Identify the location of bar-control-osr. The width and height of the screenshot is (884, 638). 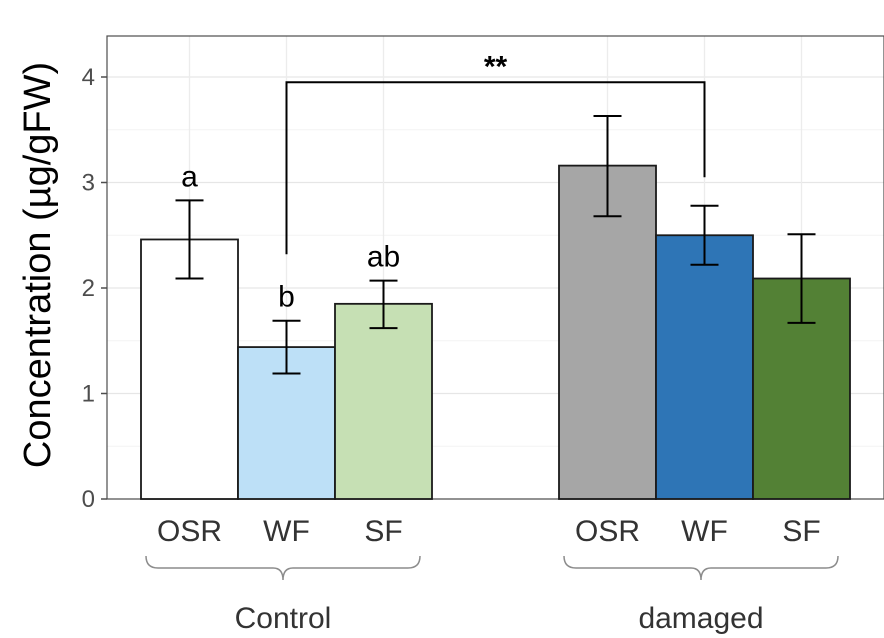
(189, 369).